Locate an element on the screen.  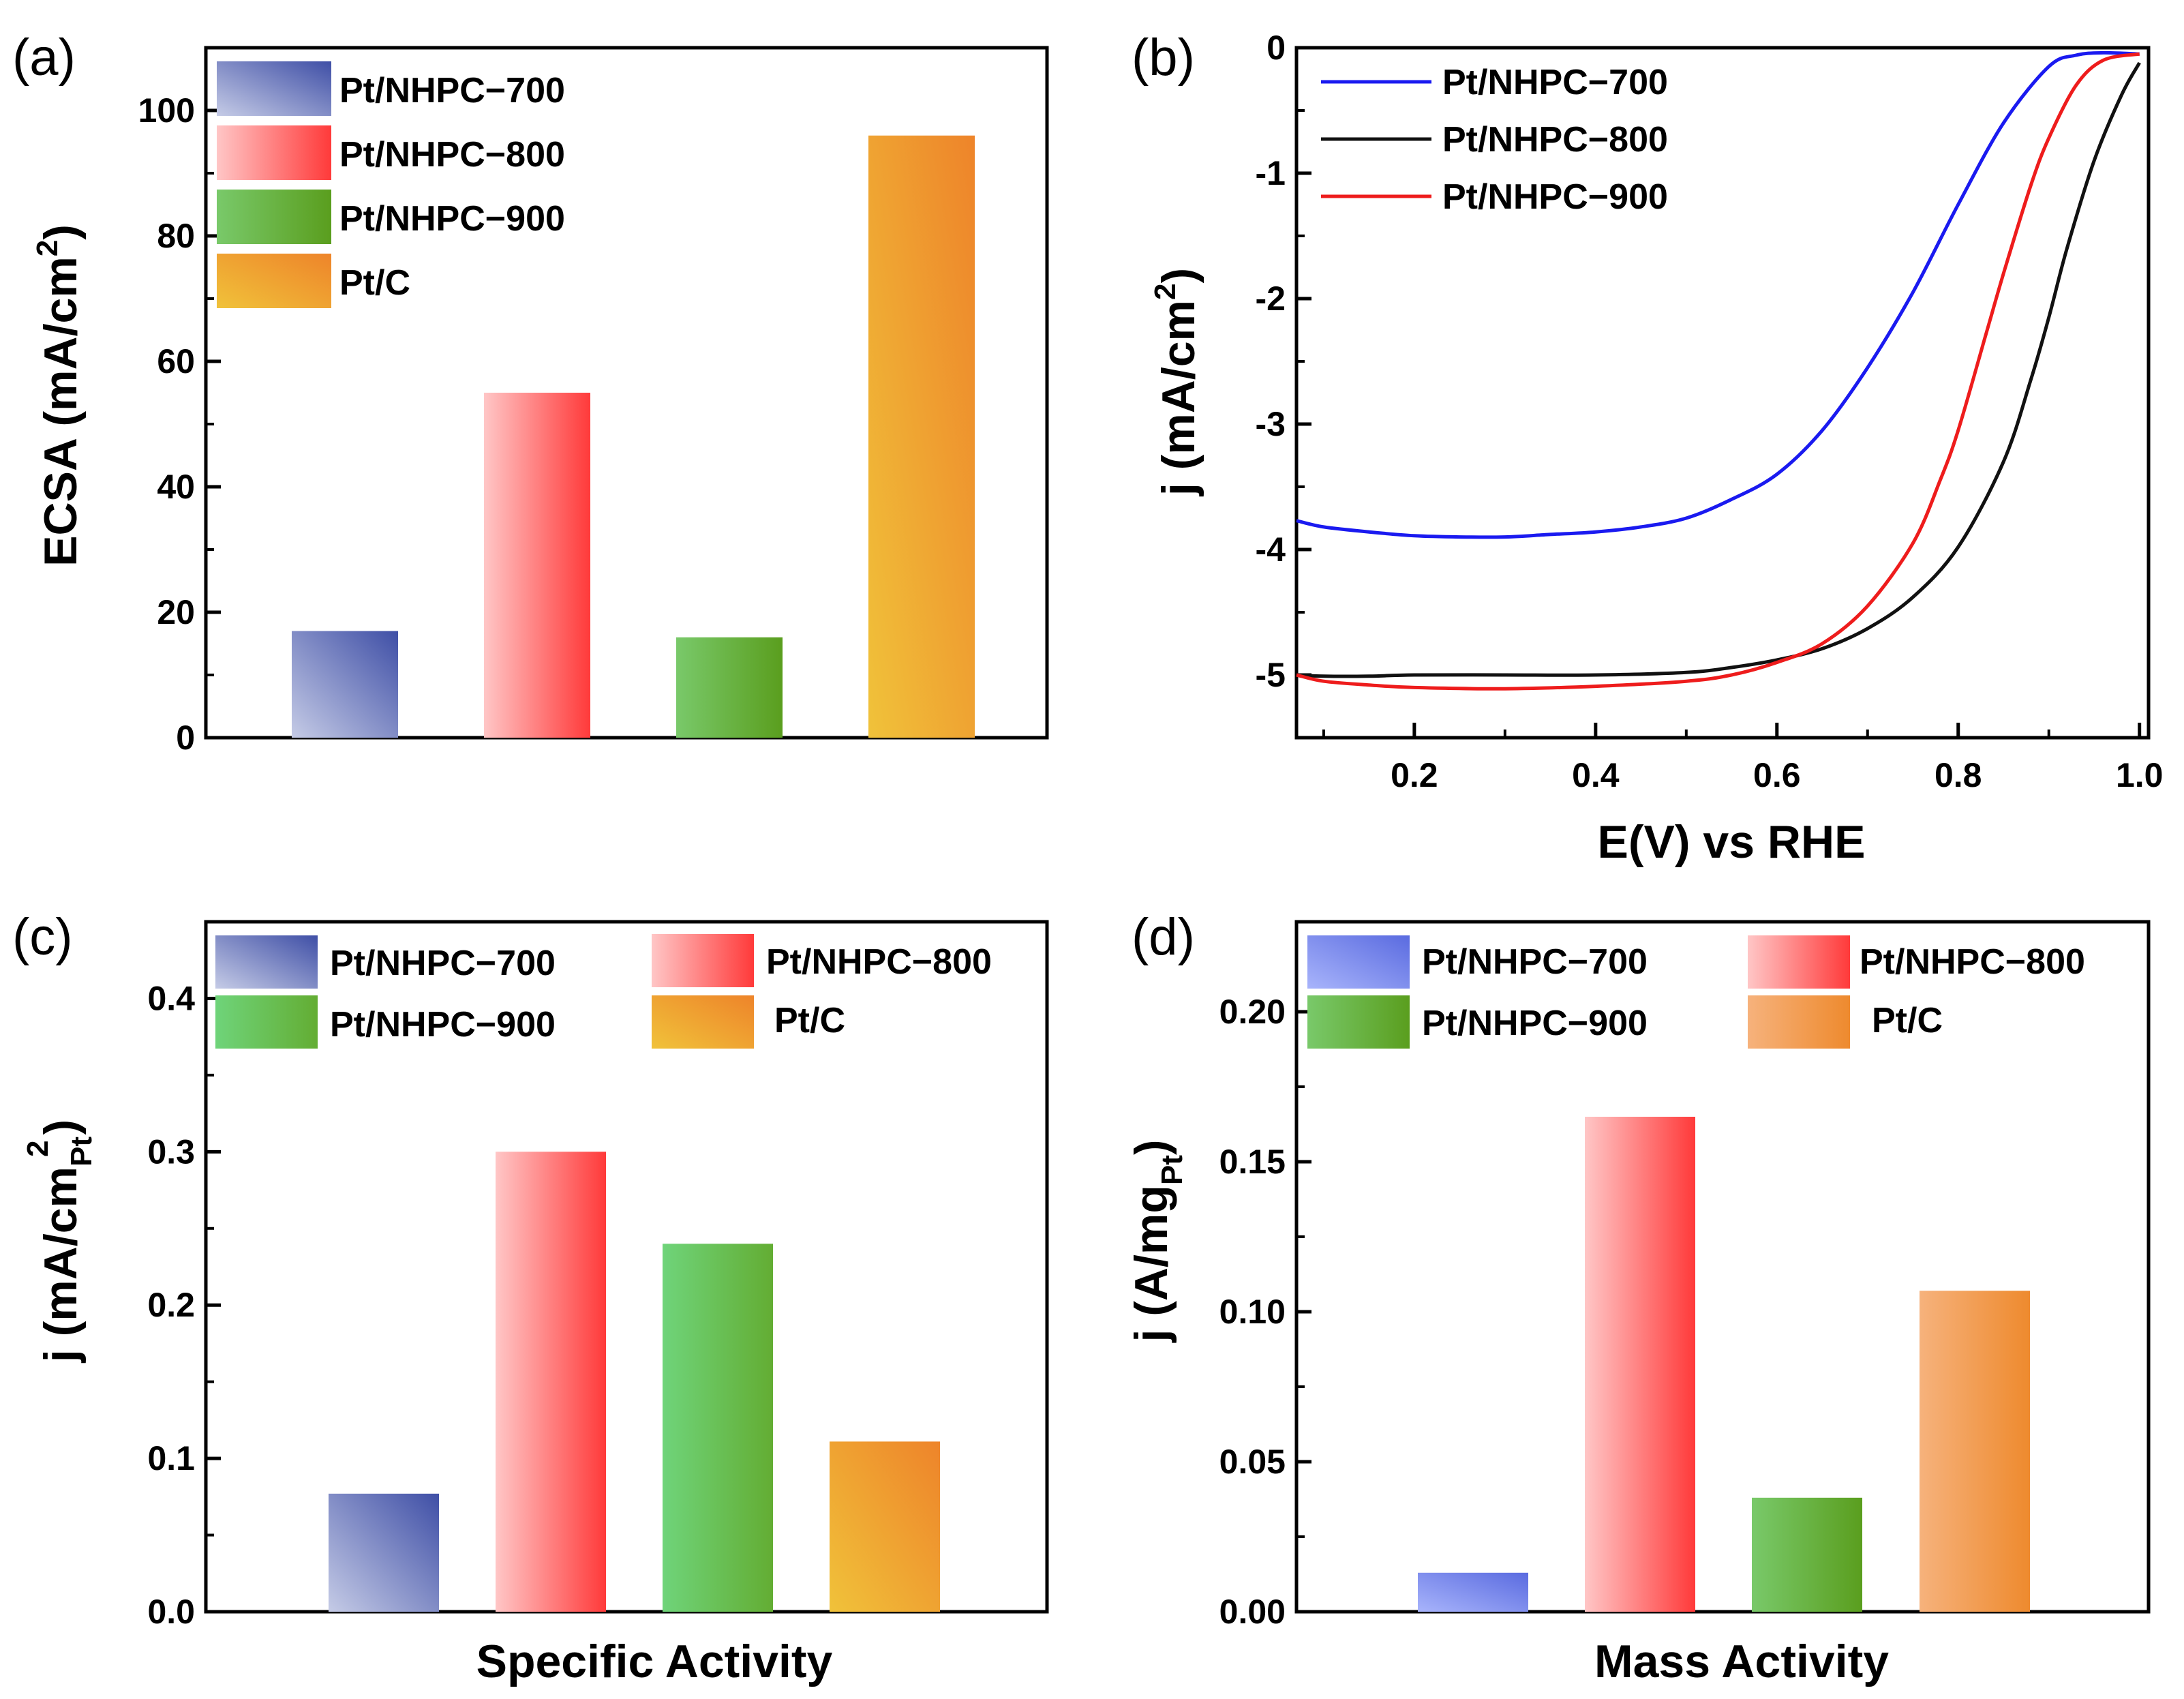
x-tick-label: 0.6 is located at coordinates (1777, 775).